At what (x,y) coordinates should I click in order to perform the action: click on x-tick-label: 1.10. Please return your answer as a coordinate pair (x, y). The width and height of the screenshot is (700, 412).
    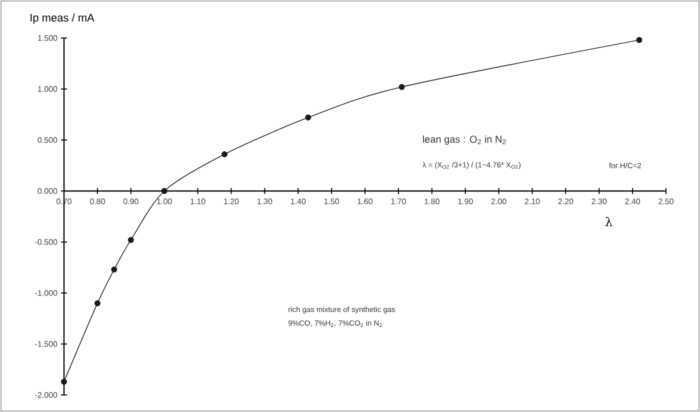
    Looking at the image, I should click on (198, 201).